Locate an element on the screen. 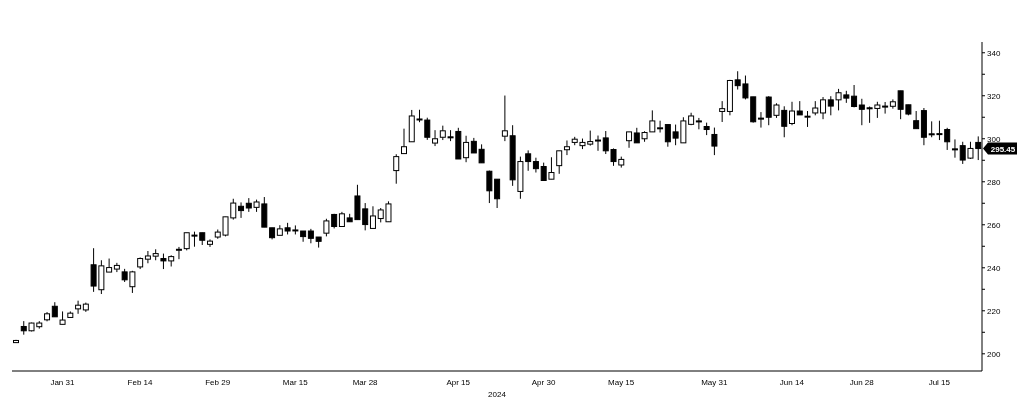 The width and height of the screenshot is (1030, 399). x-axis-title: 2024 is located at coordinates (497, 394).